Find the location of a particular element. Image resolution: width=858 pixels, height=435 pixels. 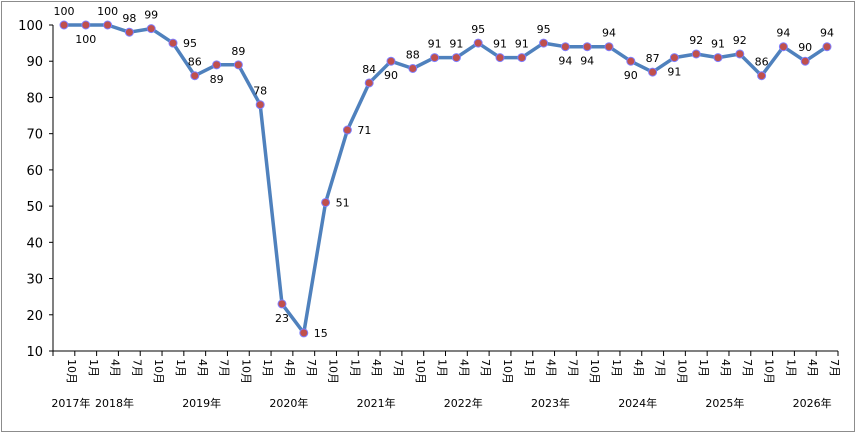

y-tick-label: 70 is located at coordinates (34, 135).